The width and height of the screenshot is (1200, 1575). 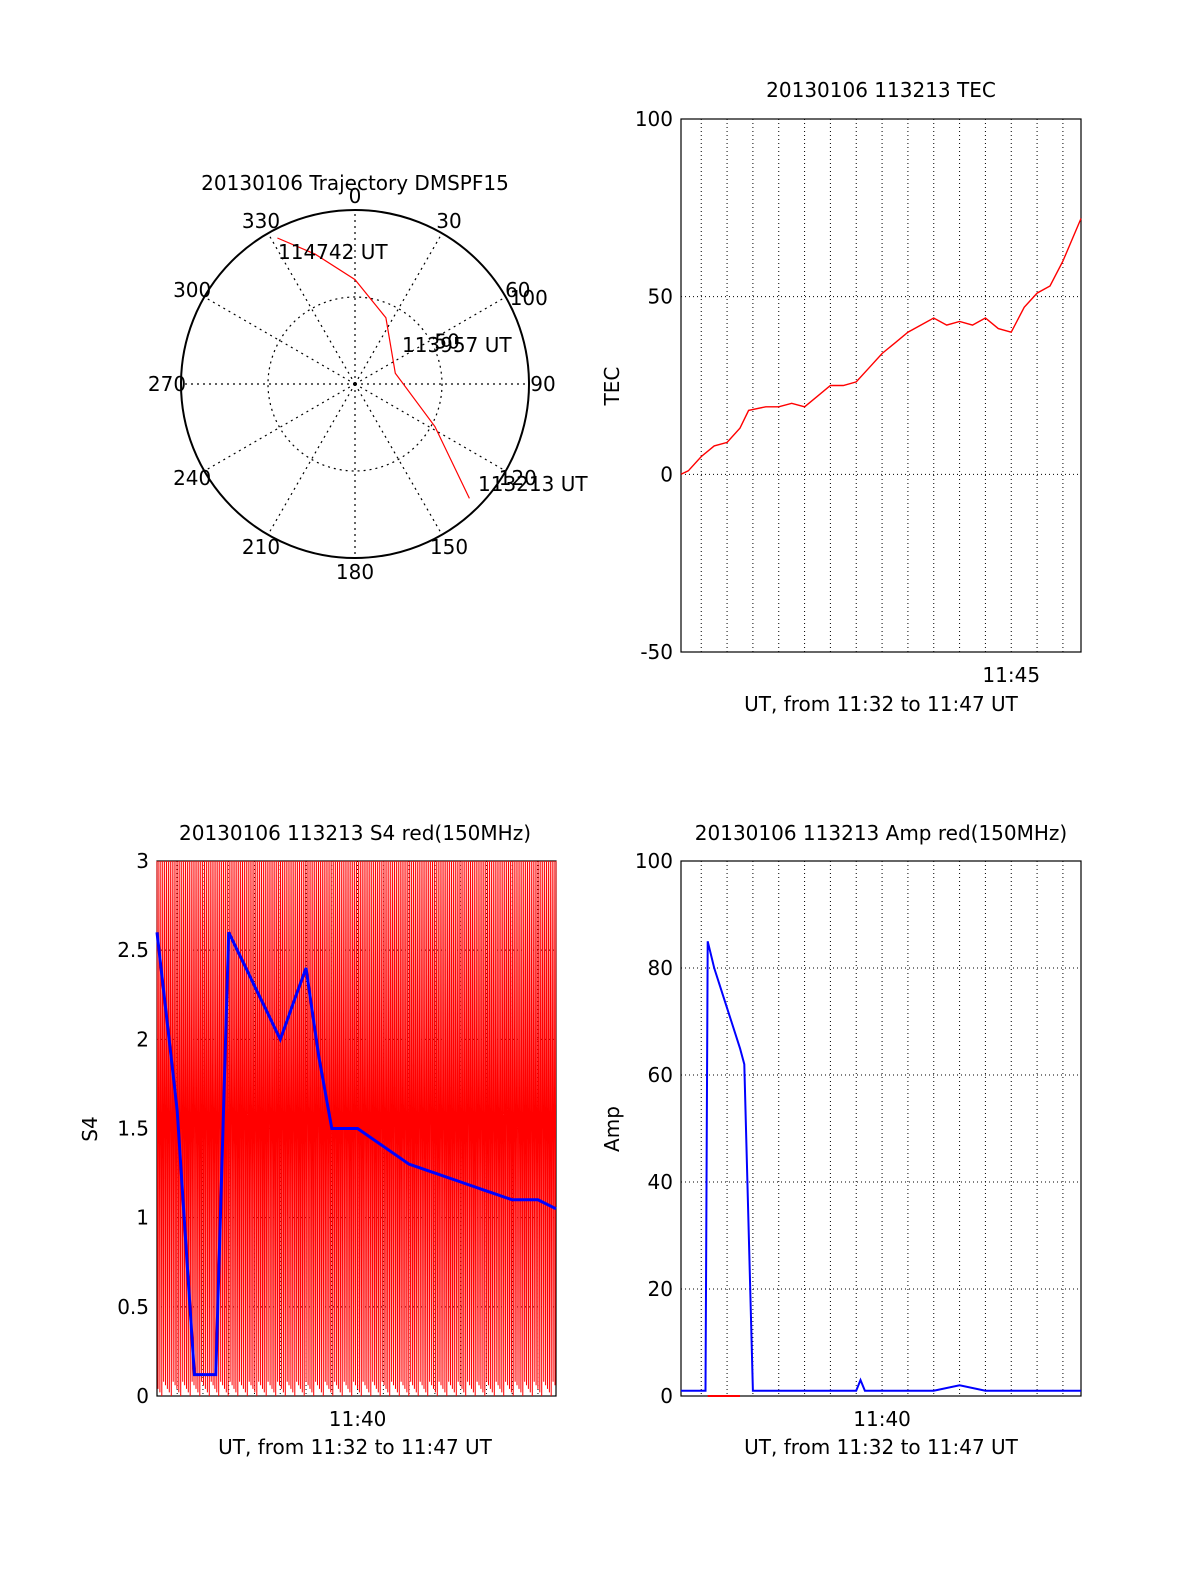 I want to click on amp-title: 20130106 113213 Amp red(150MHz), so click(x=881, y=833).